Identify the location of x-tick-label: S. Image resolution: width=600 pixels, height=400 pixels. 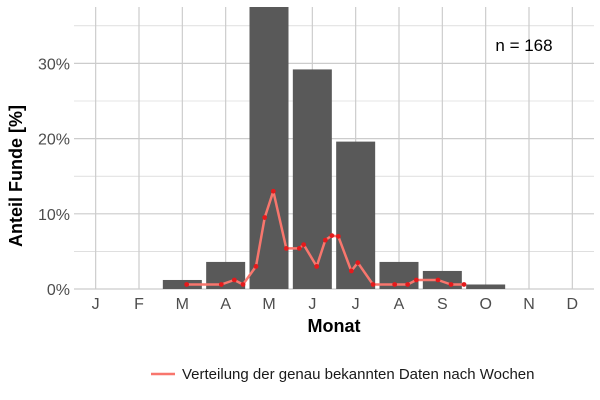
(442, 304).